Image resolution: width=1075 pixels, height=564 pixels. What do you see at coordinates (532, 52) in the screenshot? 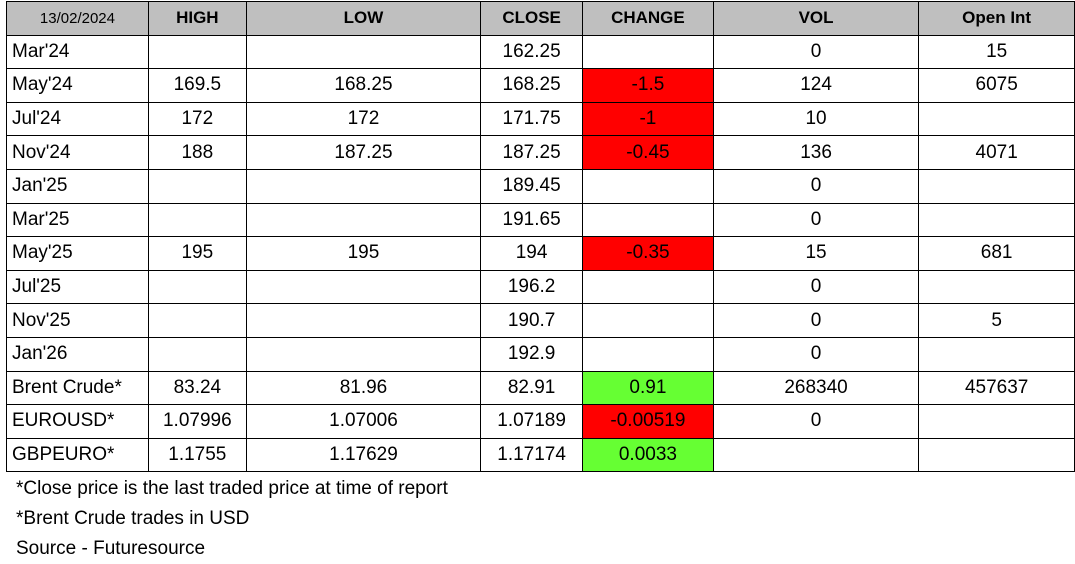
I see `cell-close: 162.25` at bounding box center [532, 52].